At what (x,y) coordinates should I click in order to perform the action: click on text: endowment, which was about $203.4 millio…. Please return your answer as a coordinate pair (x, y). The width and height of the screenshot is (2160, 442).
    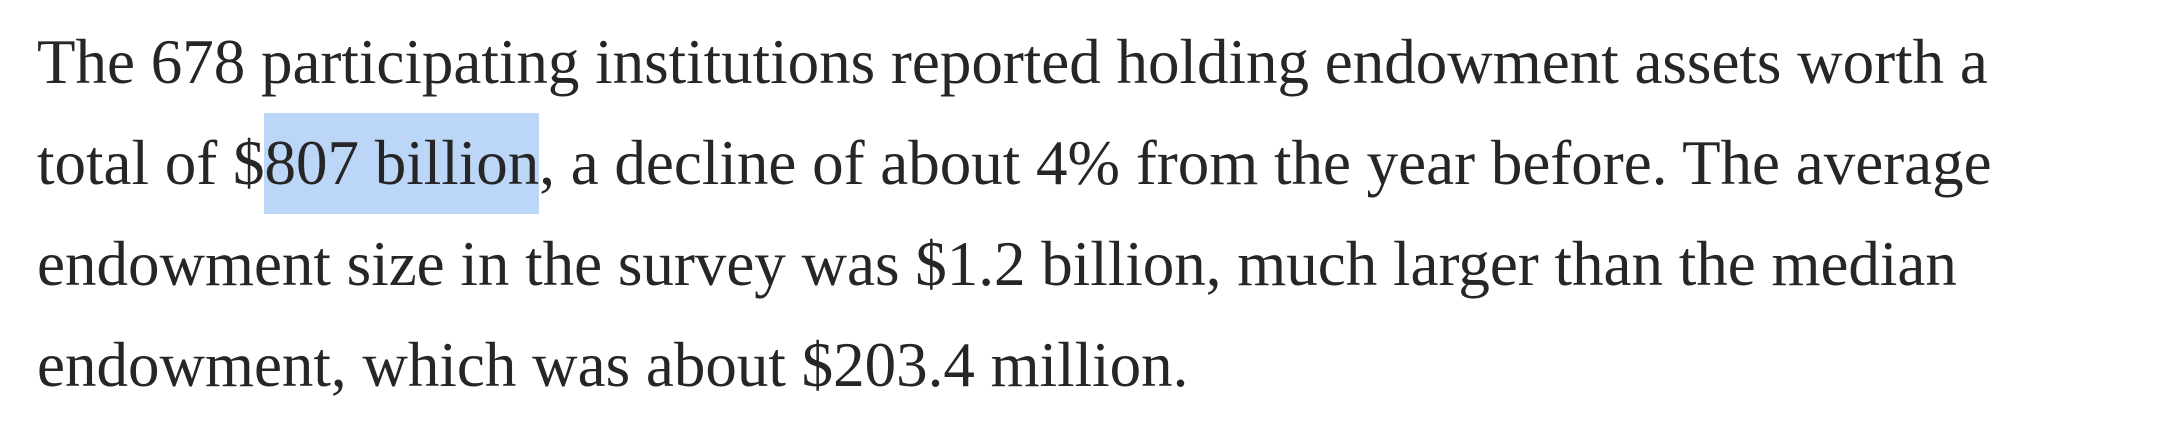
    Looking at the image, I should click on (613, 365).